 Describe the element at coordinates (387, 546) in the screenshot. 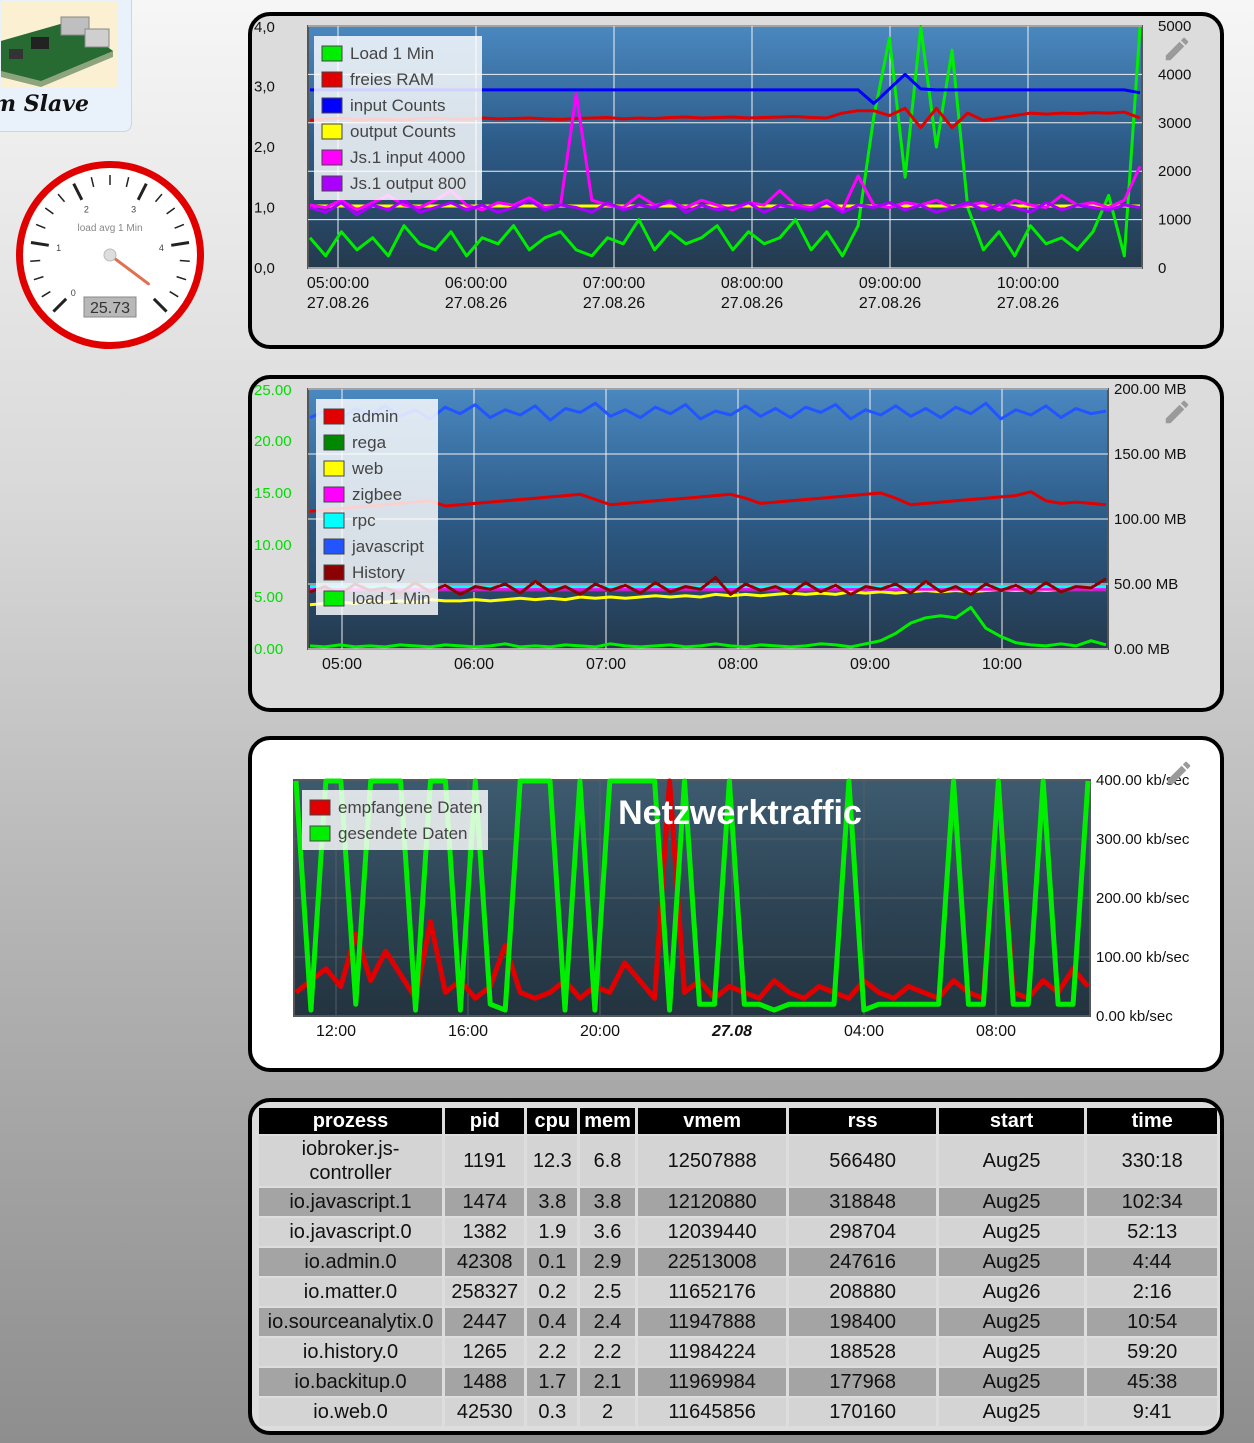

I see `legend-label: javascript` at that location.